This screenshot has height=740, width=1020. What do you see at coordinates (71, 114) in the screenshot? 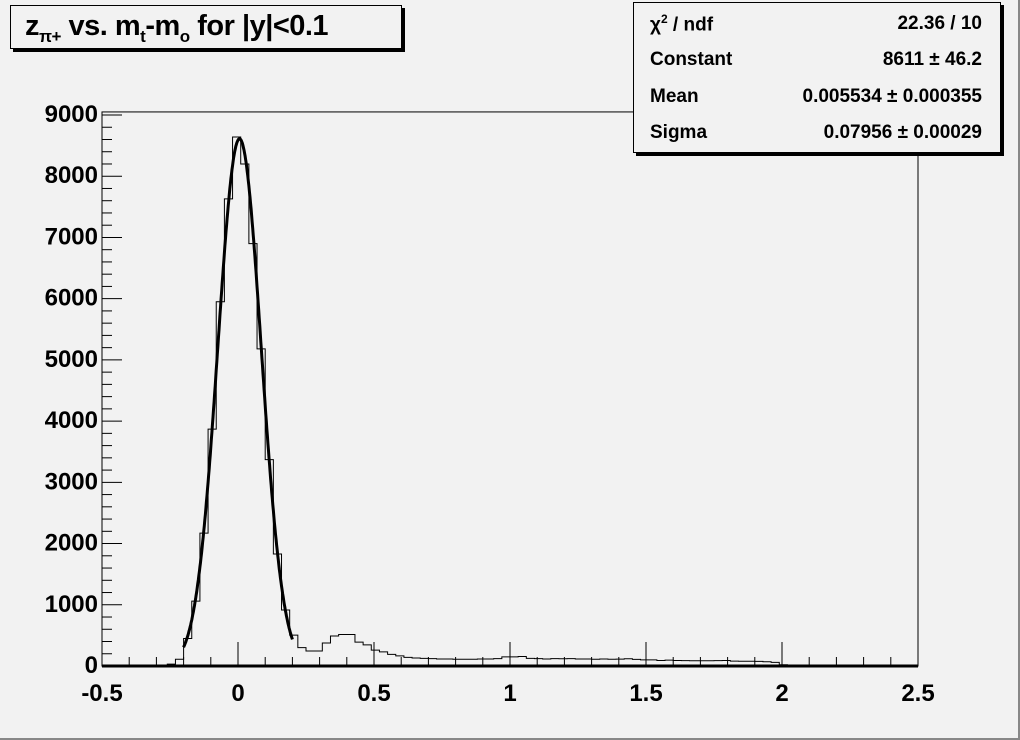
I see `y-tick-label: 9000` at bounding box center [71, 114].